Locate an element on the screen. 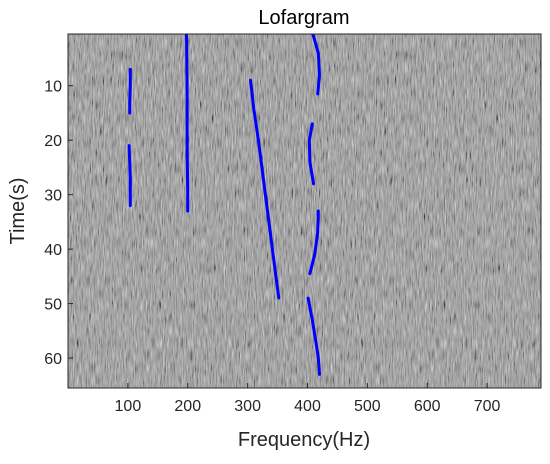  y-tick-label: 30 is located at coordinates (53, 196).